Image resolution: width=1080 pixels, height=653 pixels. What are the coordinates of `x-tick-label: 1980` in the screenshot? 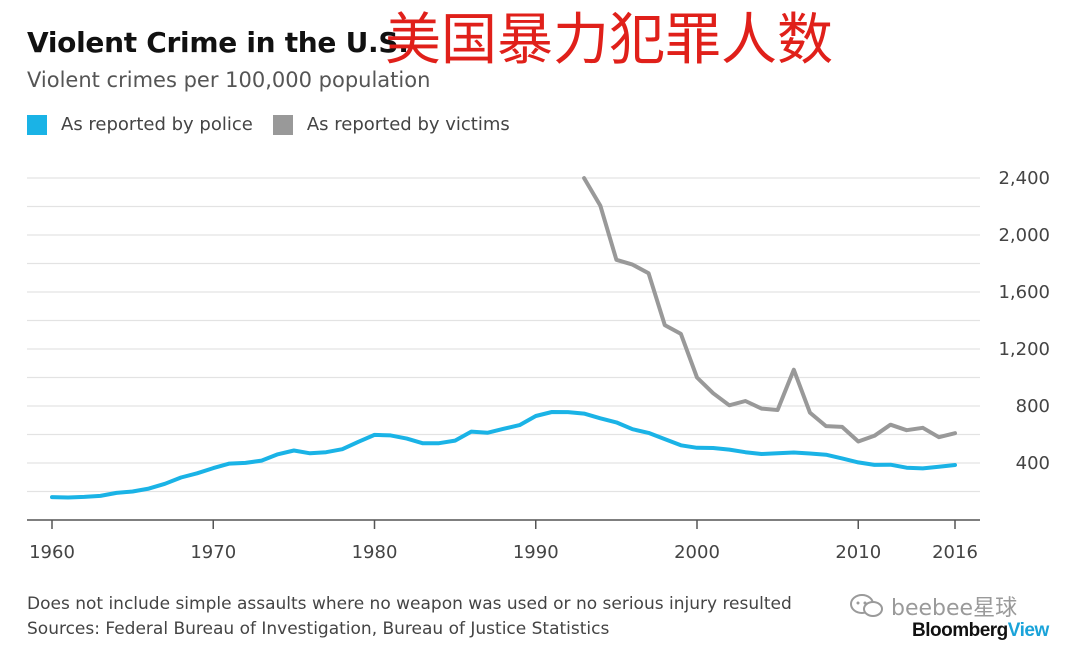 It's located at (375, 552).